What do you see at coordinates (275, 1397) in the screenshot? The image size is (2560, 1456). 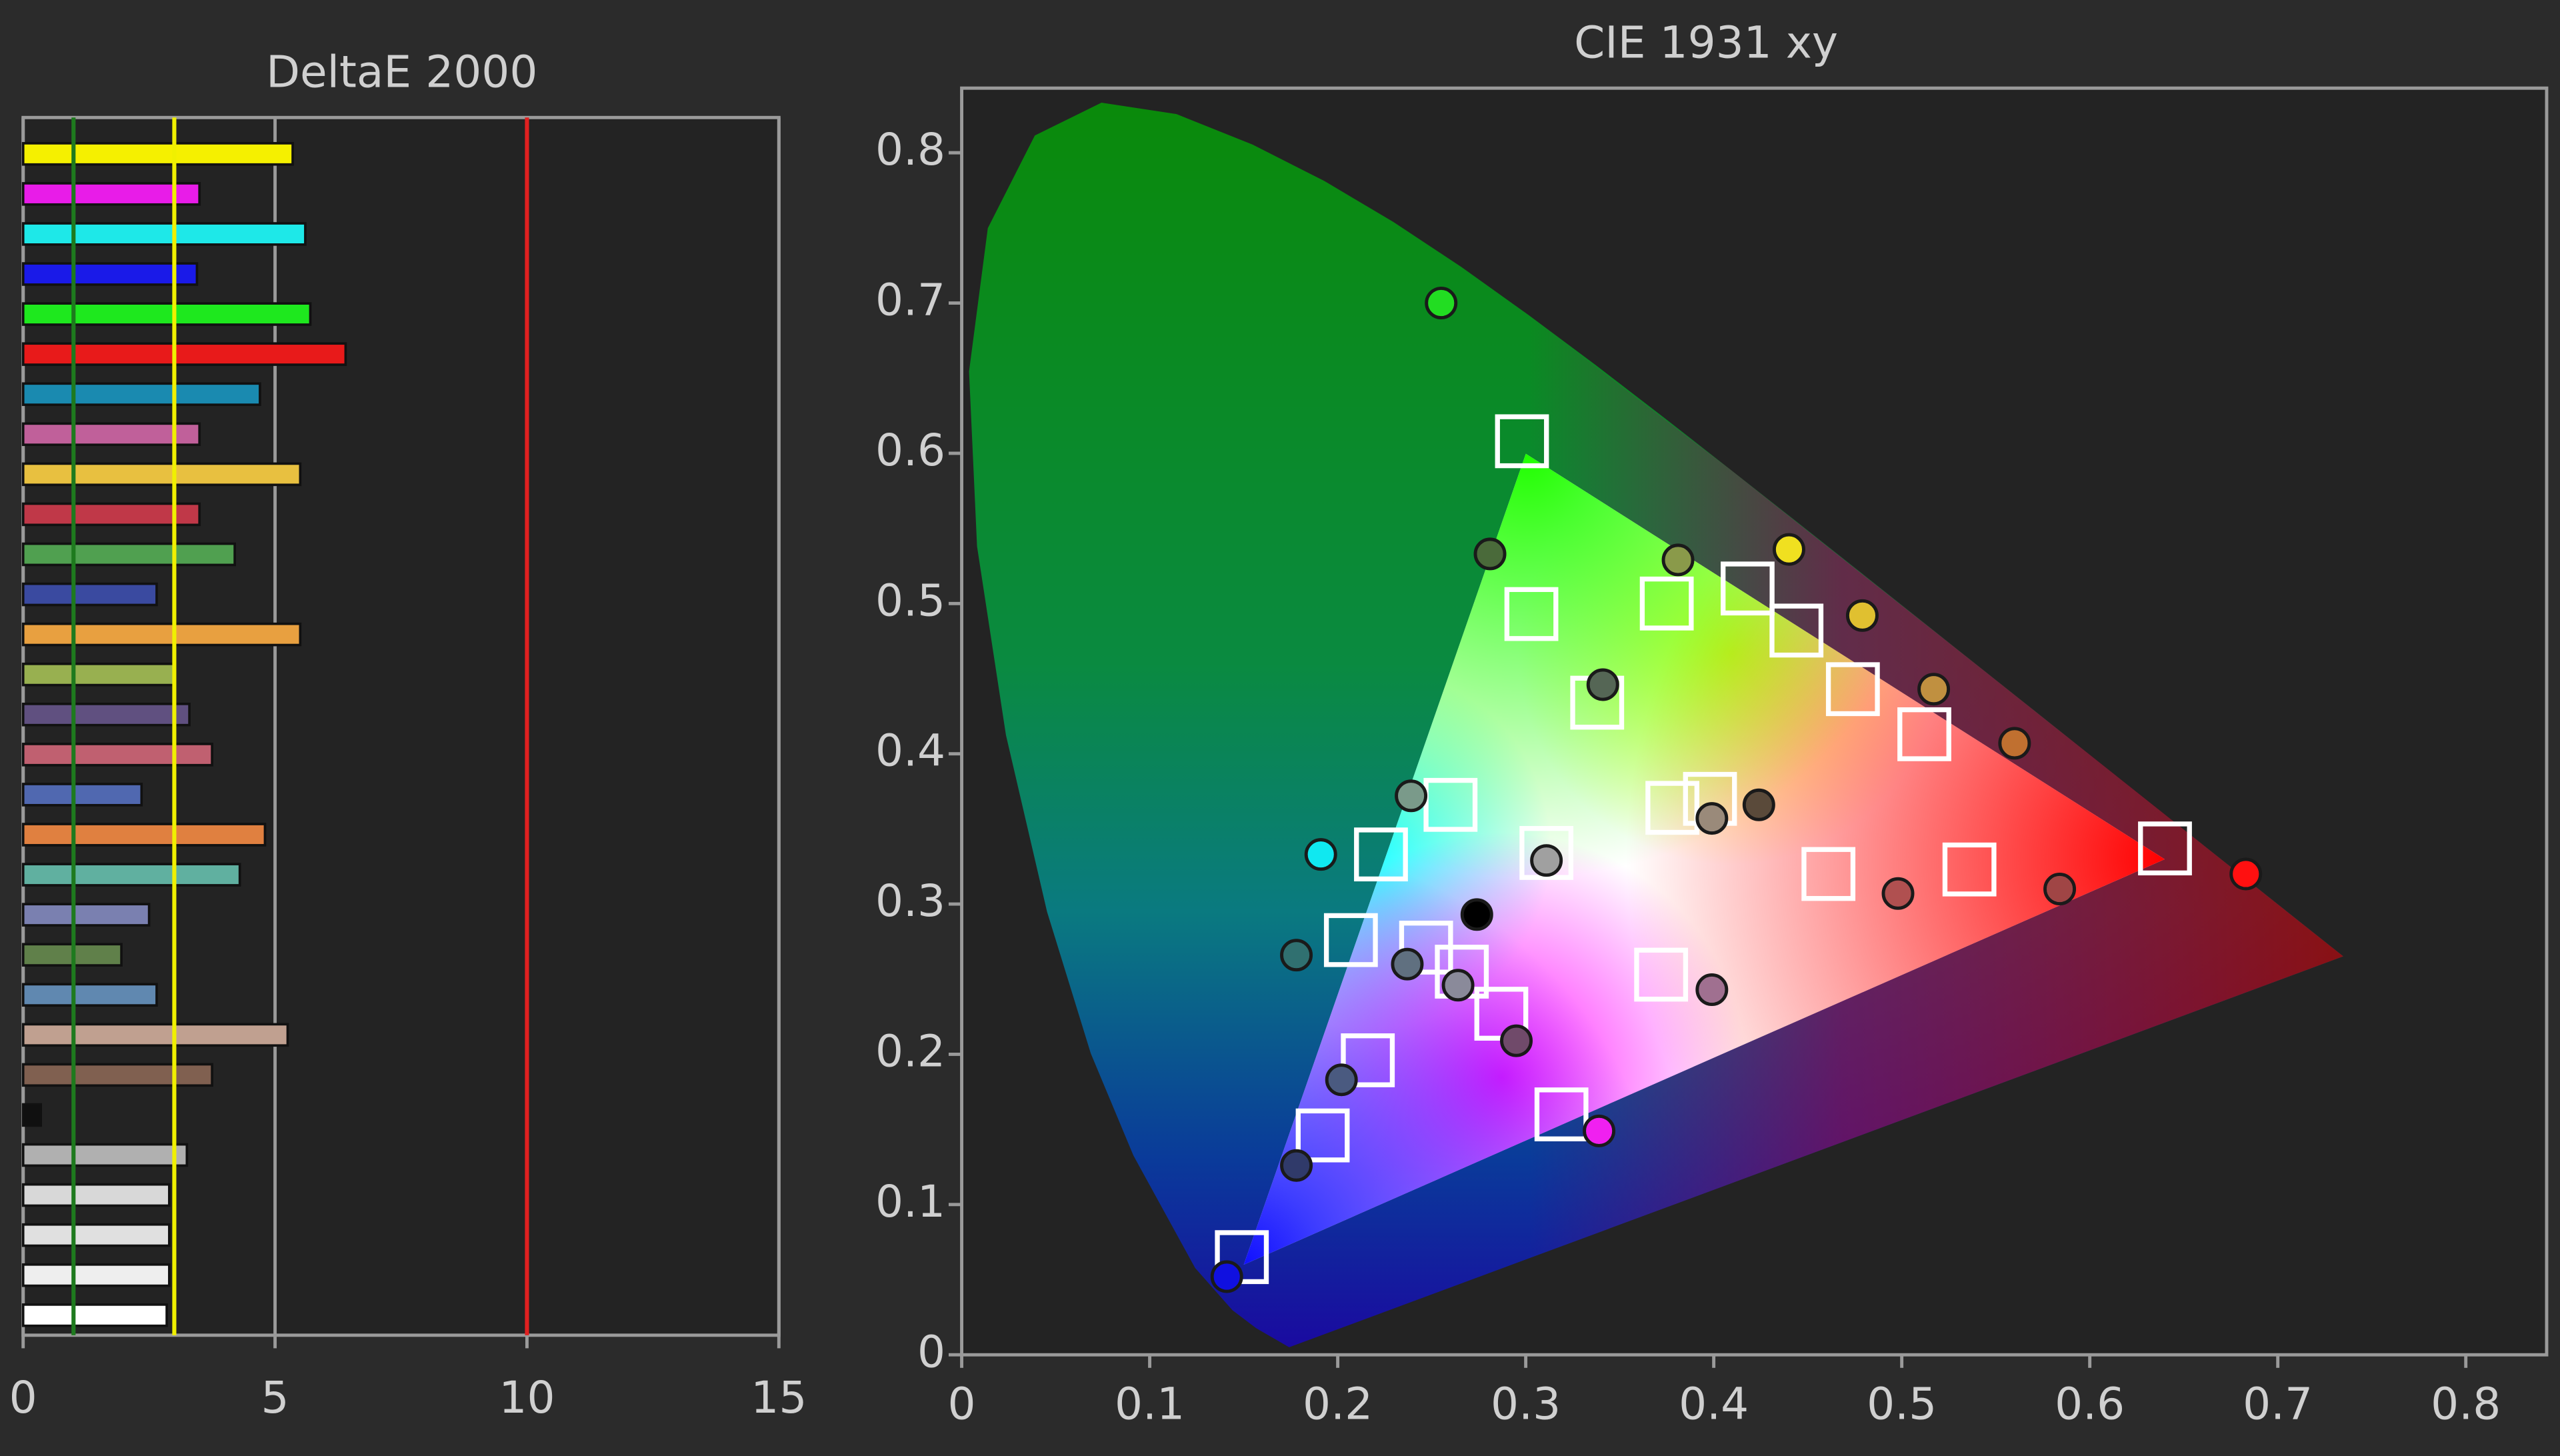 I see `x-tick-label: 5` at bounding box center [275, 1397].